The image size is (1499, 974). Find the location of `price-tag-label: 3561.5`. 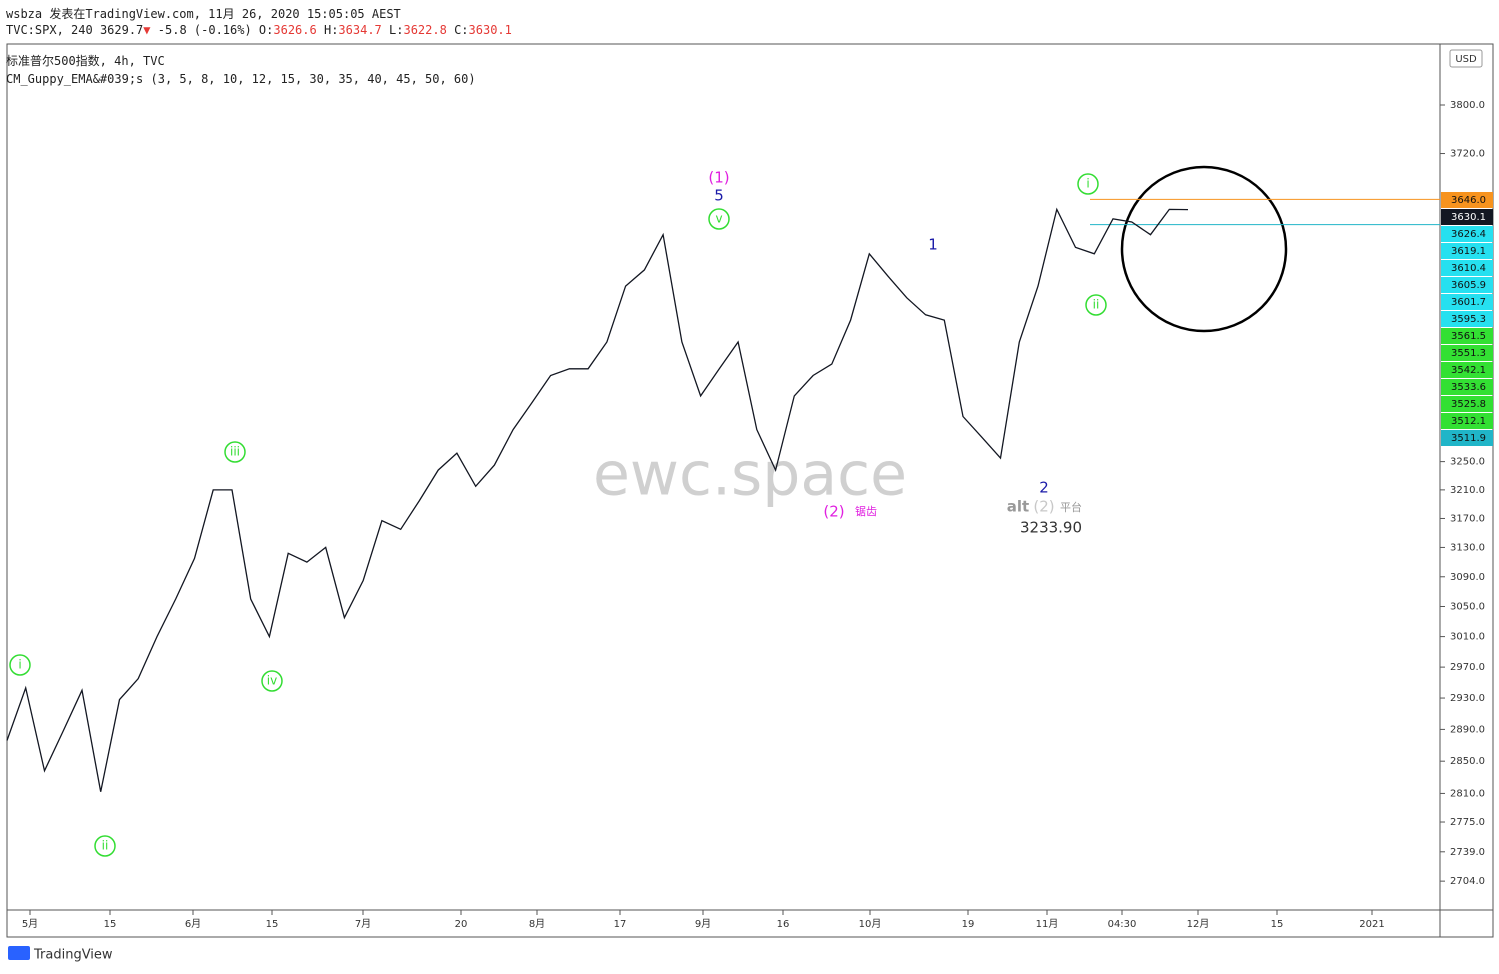

price-tag-label: 3561.5 is located at coordinates (1468, 336).